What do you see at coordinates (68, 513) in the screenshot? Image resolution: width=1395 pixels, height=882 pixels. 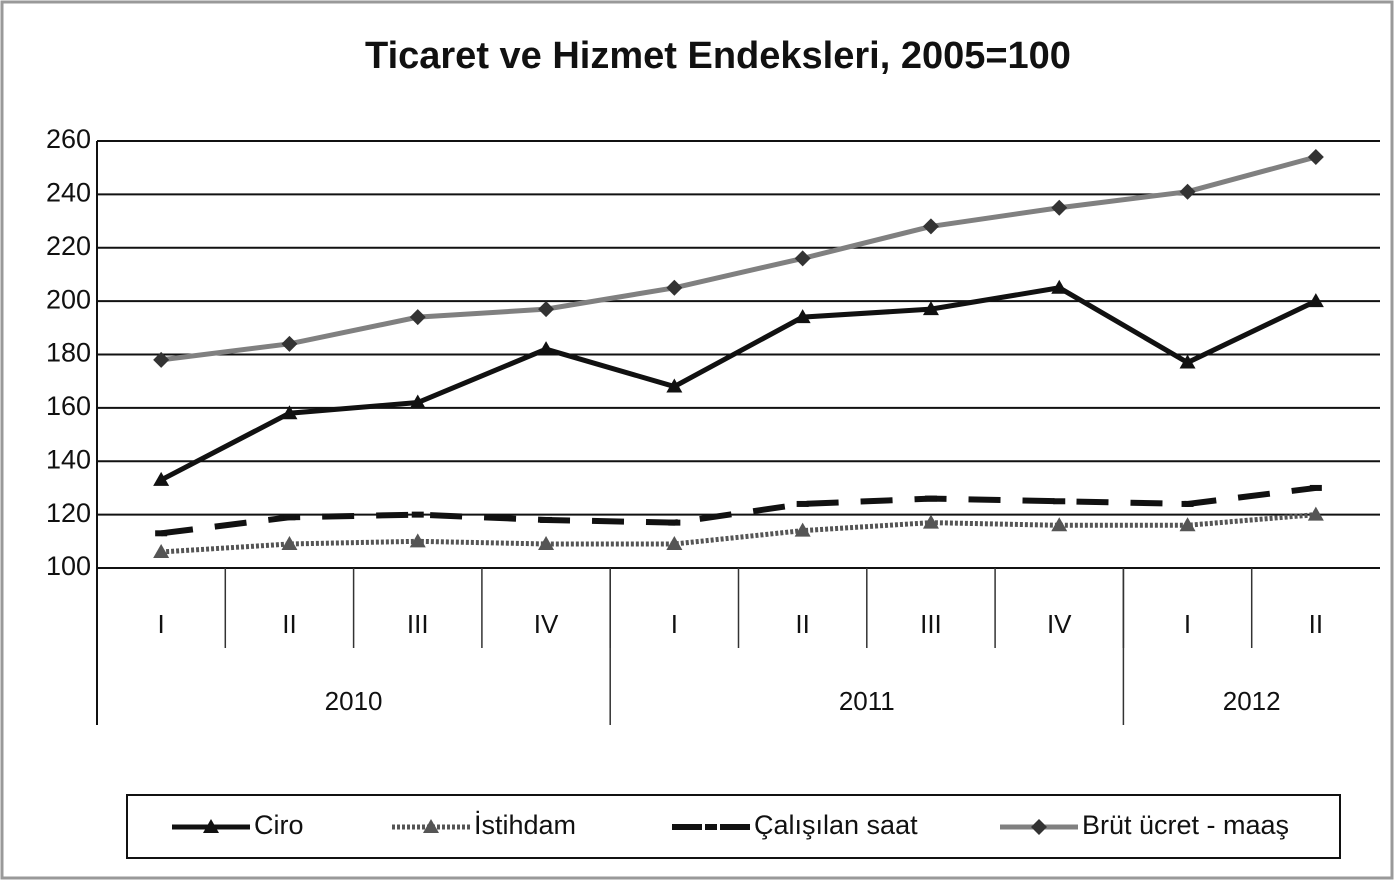 I see `y-tick-label: 120` at bounding box center [68, 513].